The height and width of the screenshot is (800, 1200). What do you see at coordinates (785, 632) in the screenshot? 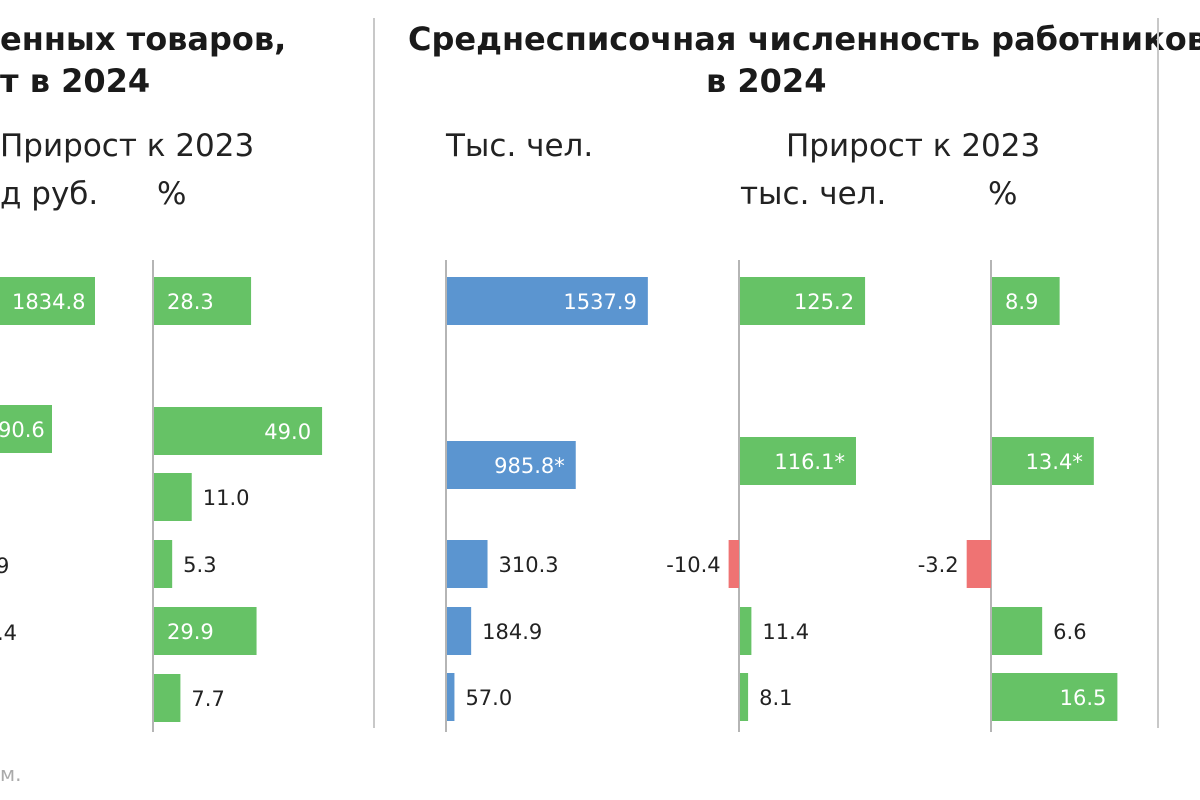
I see `bar-label-chart-3-3: 11.4` at bounding box center [785, 632].